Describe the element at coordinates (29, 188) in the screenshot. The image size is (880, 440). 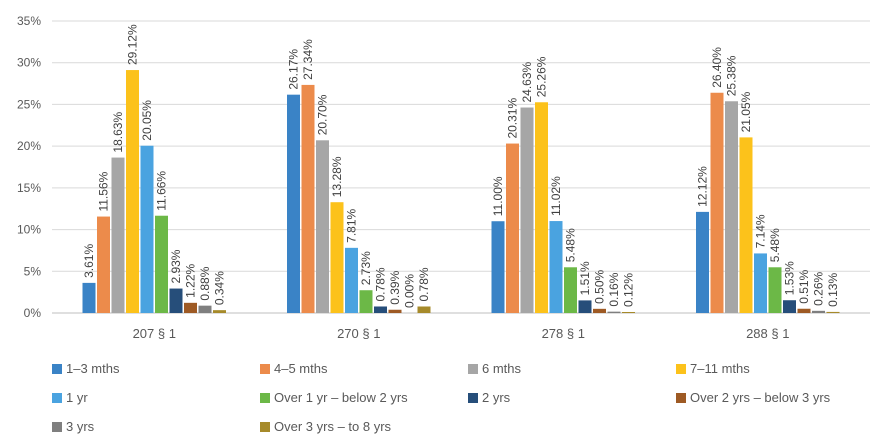
I see `y-tick-label: 15%` at that location.